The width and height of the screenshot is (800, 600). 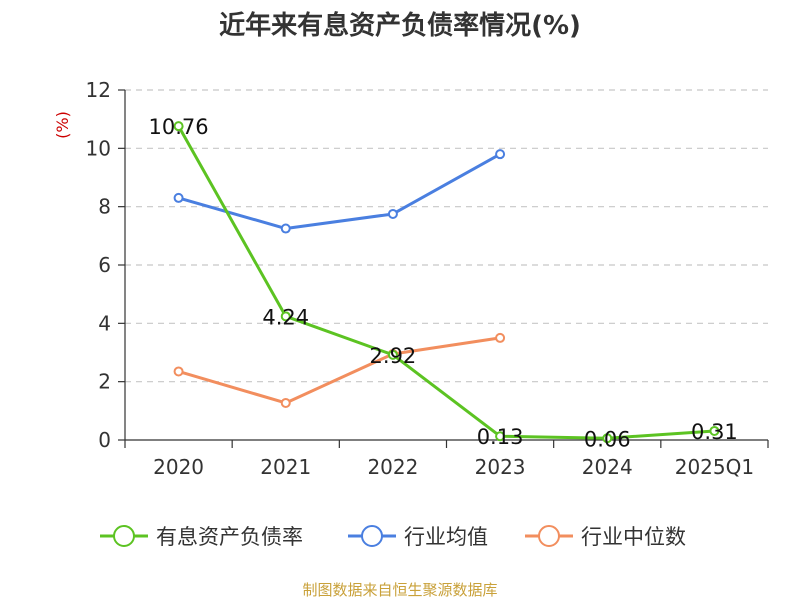 What do you see at coordinates (607, 467) in the screenshot?
I see `x-tick-label: 2024` at bounding box center [607, 467].